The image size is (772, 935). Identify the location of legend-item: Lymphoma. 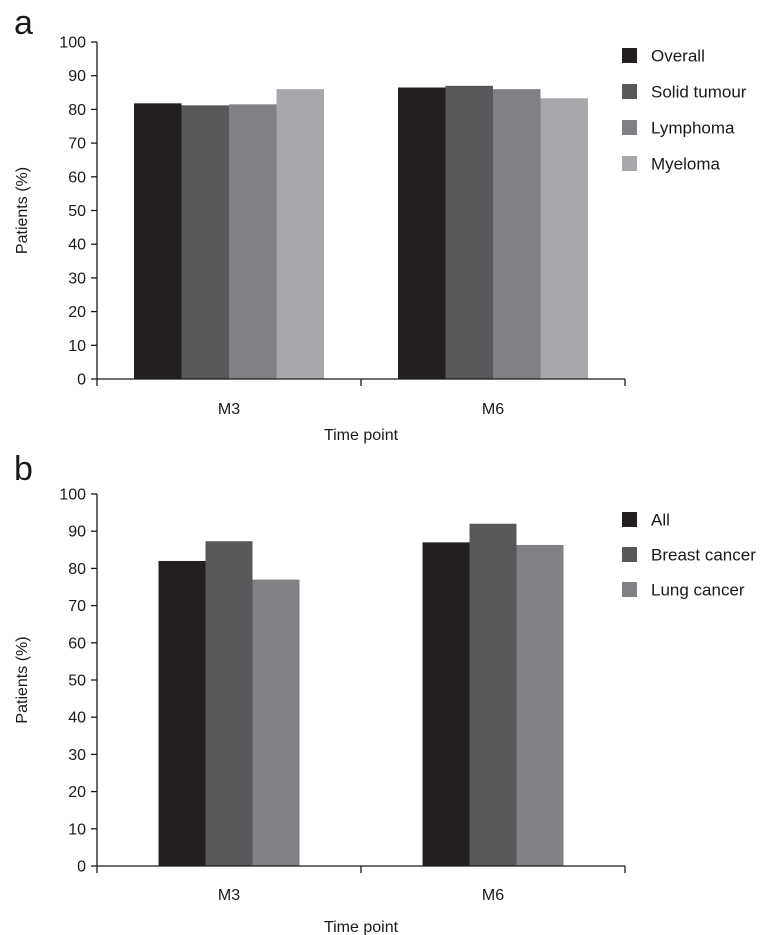
(678, 128).